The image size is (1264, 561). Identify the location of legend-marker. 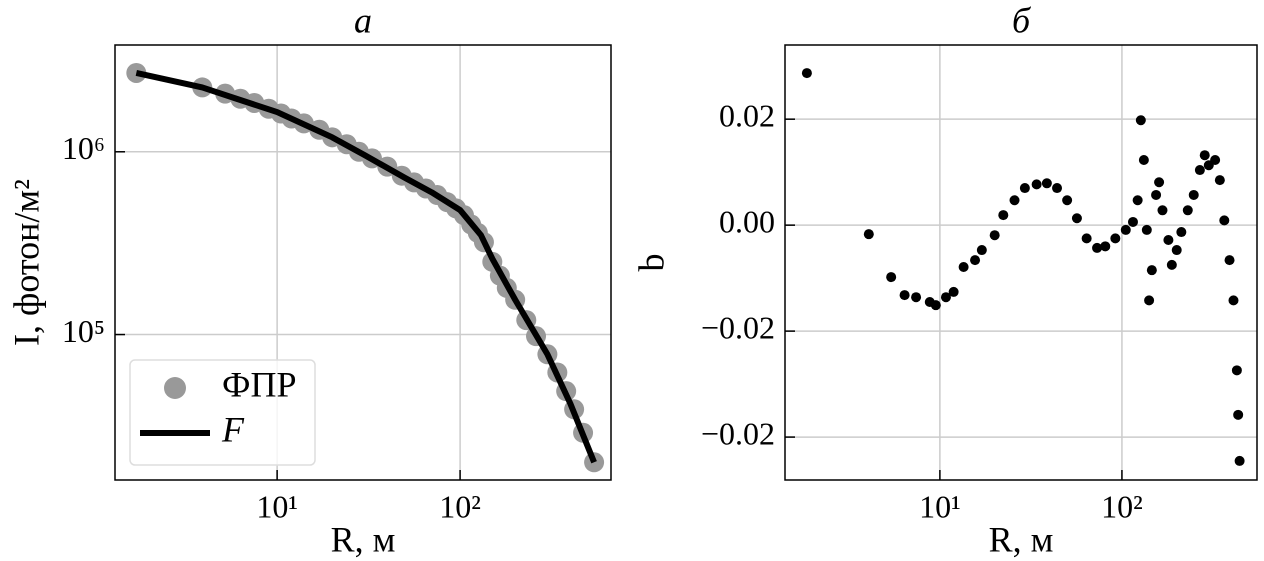
(175, 388).